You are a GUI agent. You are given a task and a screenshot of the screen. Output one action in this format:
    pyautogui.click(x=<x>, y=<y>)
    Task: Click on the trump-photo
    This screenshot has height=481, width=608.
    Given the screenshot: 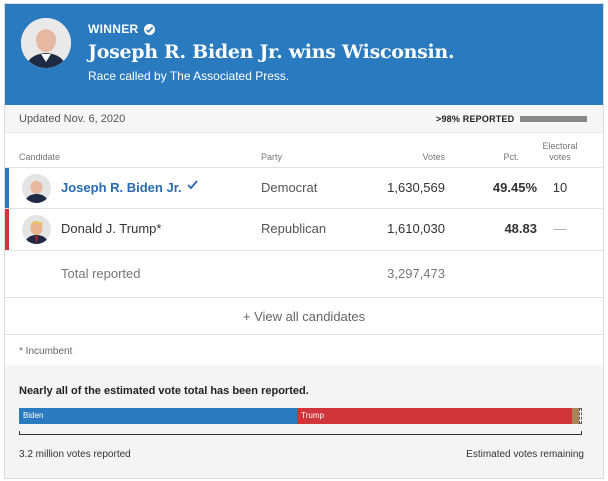 What is the action you would take?
    pyautogui.click(x=36, y=229)
    